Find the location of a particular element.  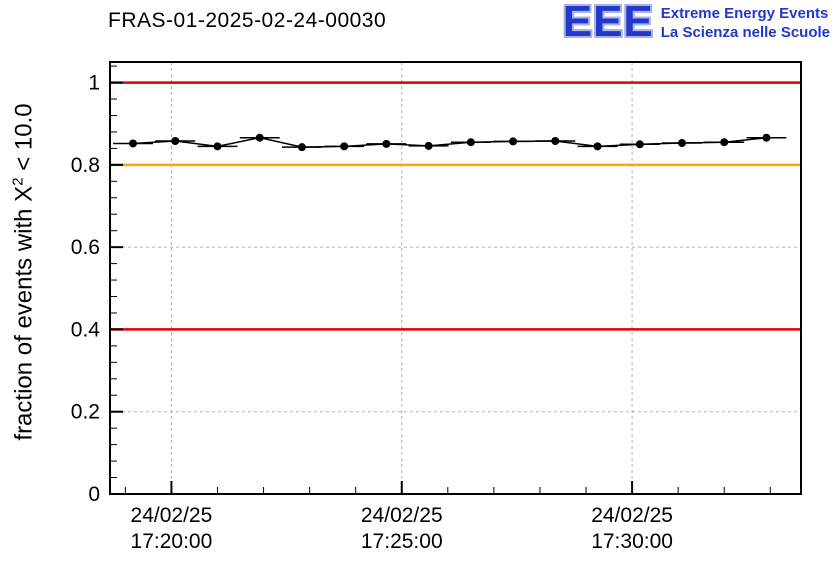

y-tick-label: 1 is located at coordinates (94, 83).